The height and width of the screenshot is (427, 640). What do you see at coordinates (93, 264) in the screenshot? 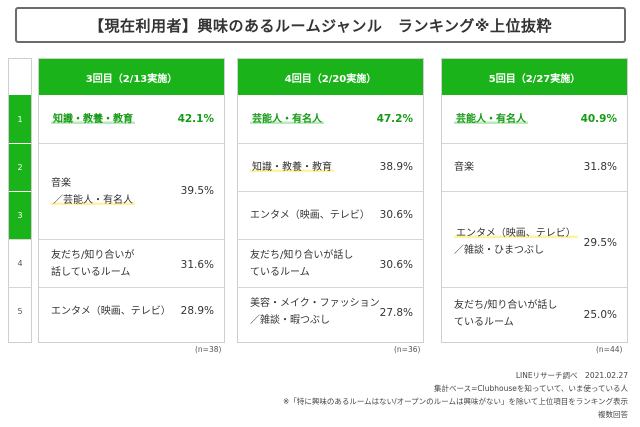
I see `item-label: 友だち/知り合いが 話しているルーム` at bounding box center [93, 264].